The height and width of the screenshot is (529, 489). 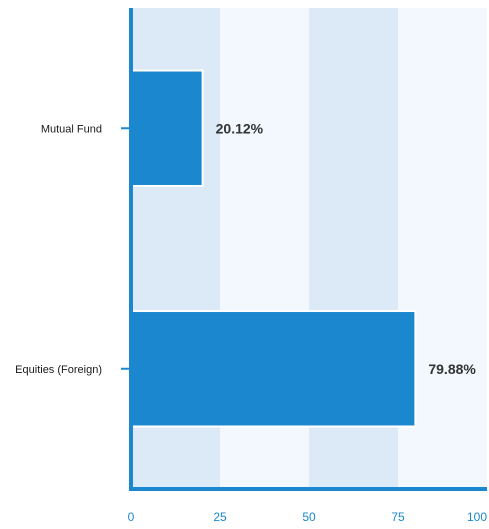 I want to click on x-tick-label: 75, so click(x=398, y=517).